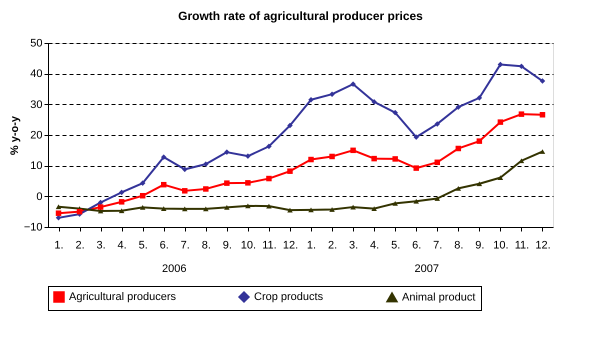 Image resolution: width=604 pixels, height=339 pixels. What do you see at coordinates (36, 74) in the screenshot?
I see `y-tick-label: 40` at bounding box center [36, 74].